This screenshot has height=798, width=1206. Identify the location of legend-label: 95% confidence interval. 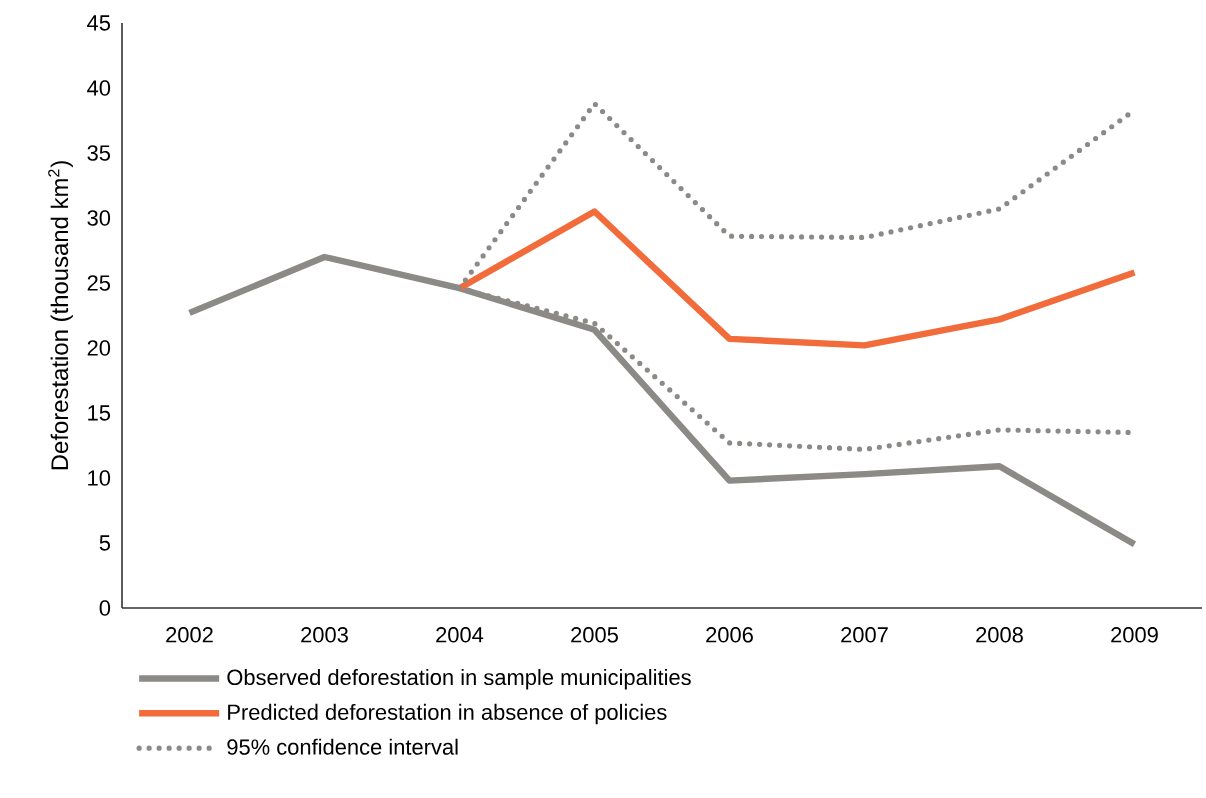
(342, 746).